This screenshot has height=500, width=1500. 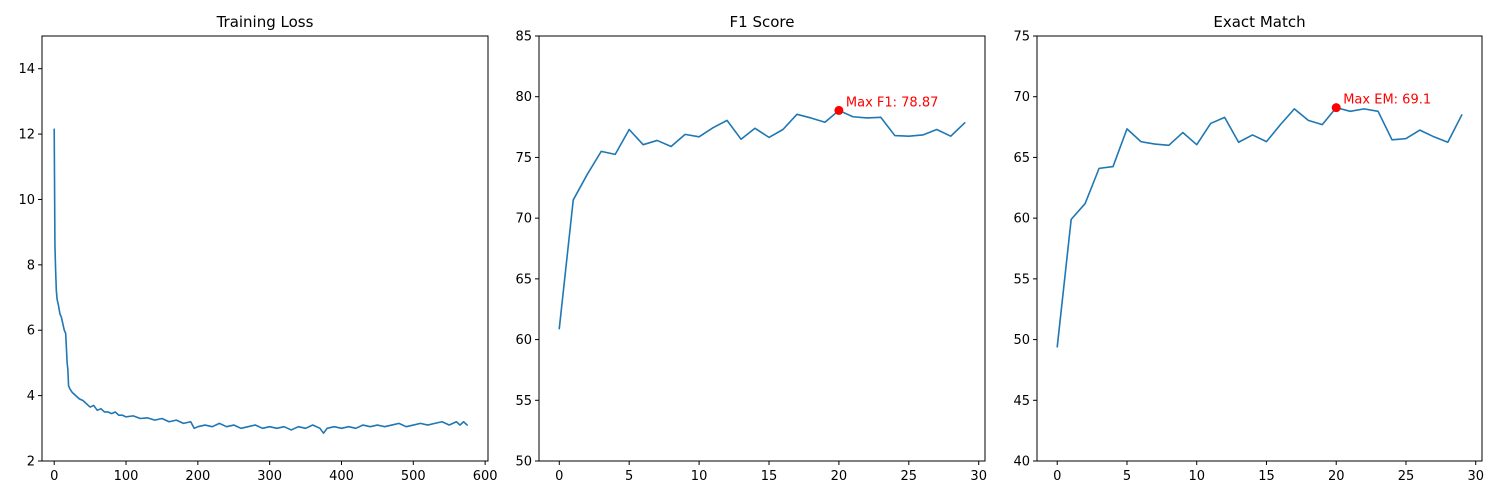 What do you see at coordinates (1021, 401) in the screenshot?
I see `y-tick-label: 45` at bounding box center [1021, 401].